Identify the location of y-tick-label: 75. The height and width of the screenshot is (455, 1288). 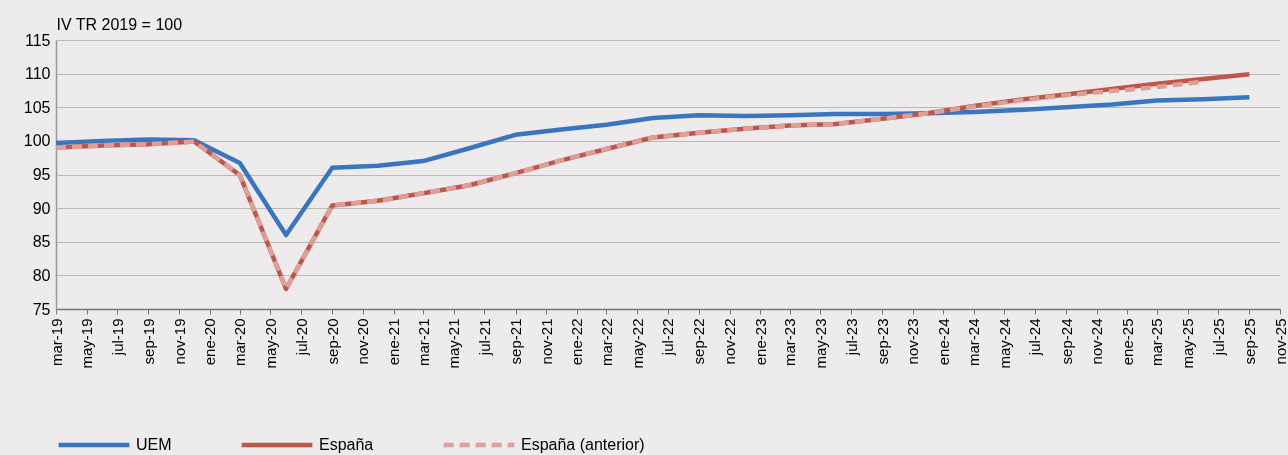
(41, 309).